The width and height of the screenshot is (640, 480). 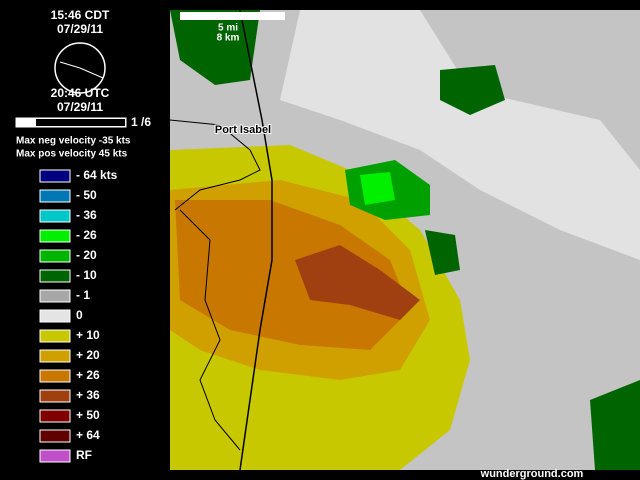 I want to click on utc-time: 20:46 UTC, so click(x=80, y=93).